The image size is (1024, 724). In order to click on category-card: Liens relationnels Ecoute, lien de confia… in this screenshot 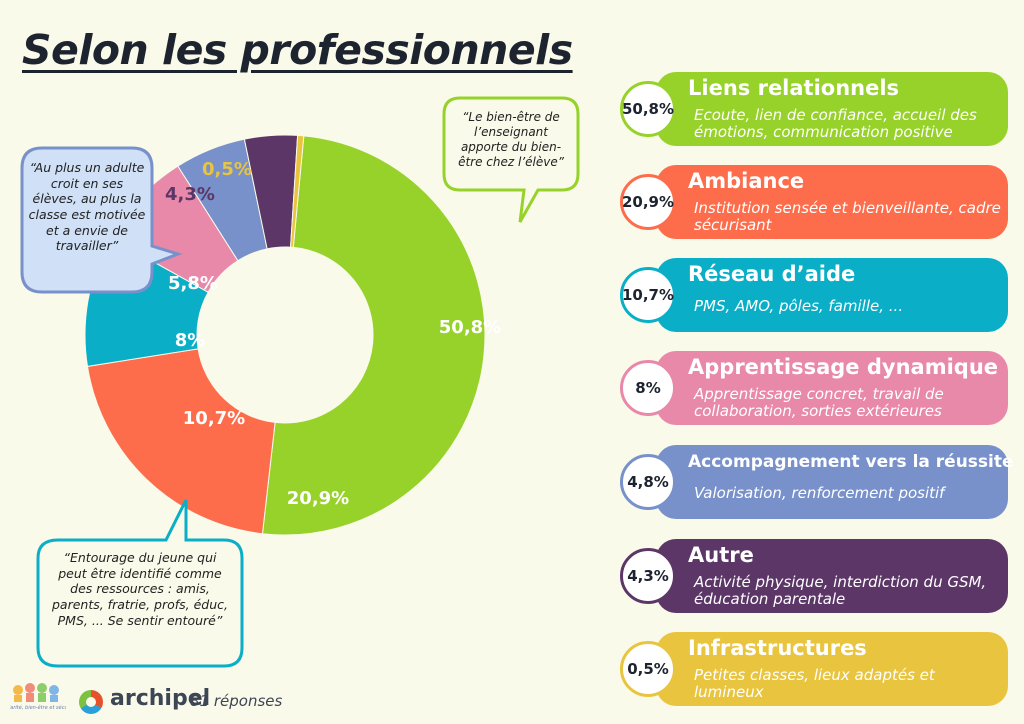, I will do `click(832, 109)`.